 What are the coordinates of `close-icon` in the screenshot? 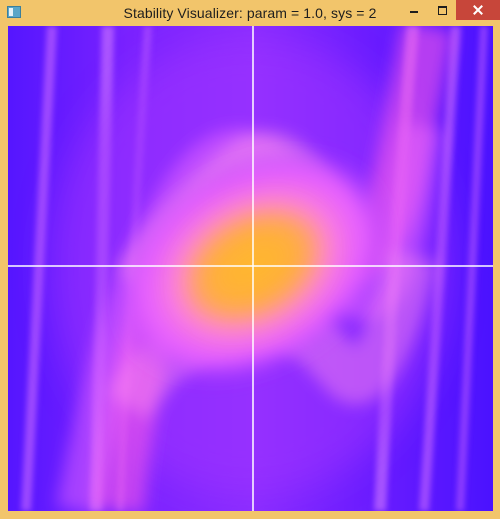 It's located at (478, 10).